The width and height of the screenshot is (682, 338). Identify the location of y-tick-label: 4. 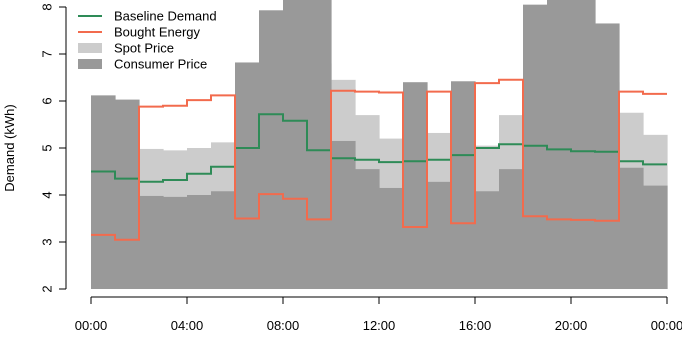
(47, 194).